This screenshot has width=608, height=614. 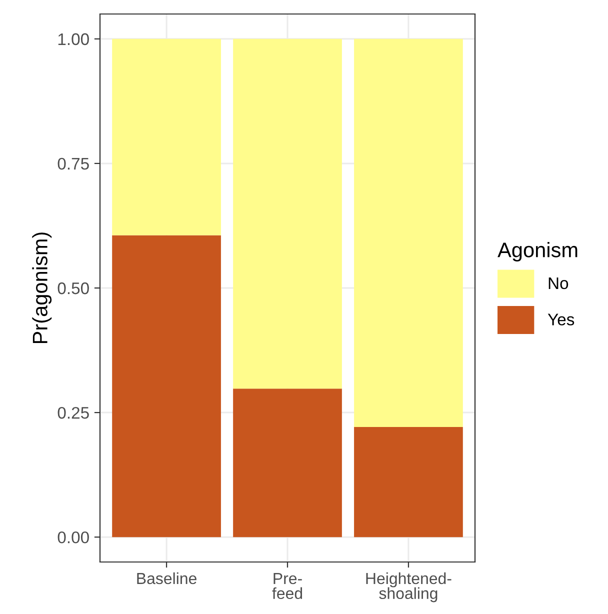 What do you see at coordinates (409, 587) in the screenshot?
I see `x-tick-label: Heightened- shoaling` at bounding box center [409, 587].